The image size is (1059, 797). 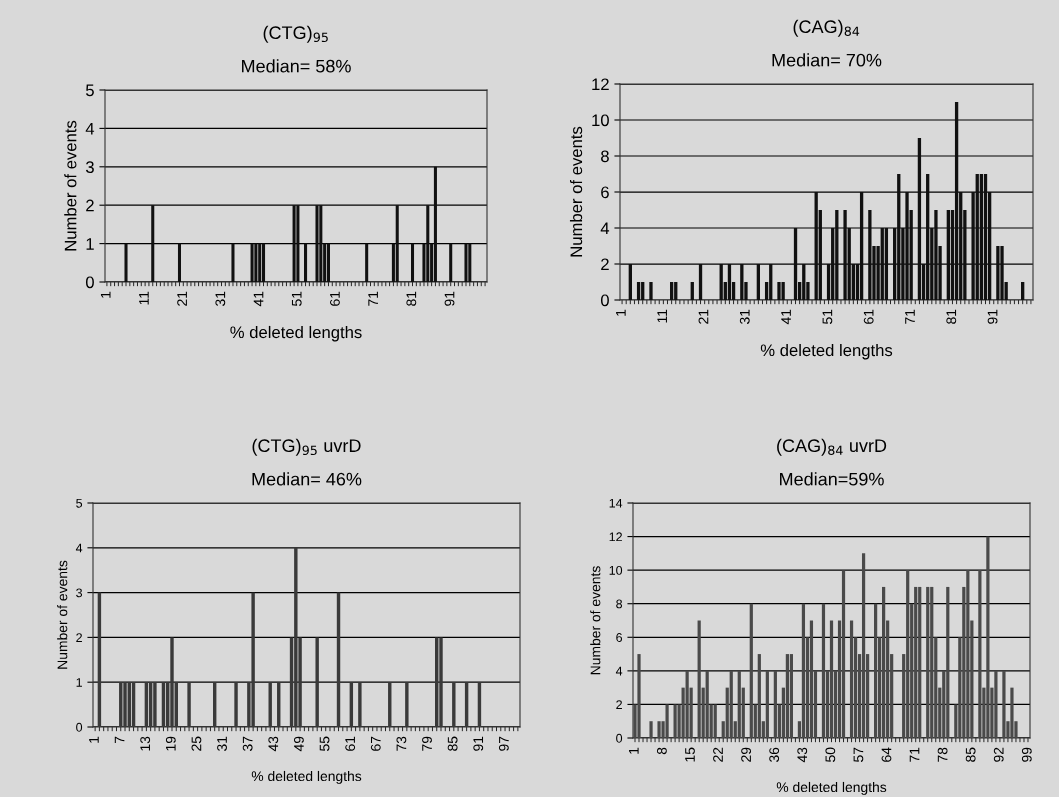 I want to click on y-tick-label: 10, so click(x=616, y=570).